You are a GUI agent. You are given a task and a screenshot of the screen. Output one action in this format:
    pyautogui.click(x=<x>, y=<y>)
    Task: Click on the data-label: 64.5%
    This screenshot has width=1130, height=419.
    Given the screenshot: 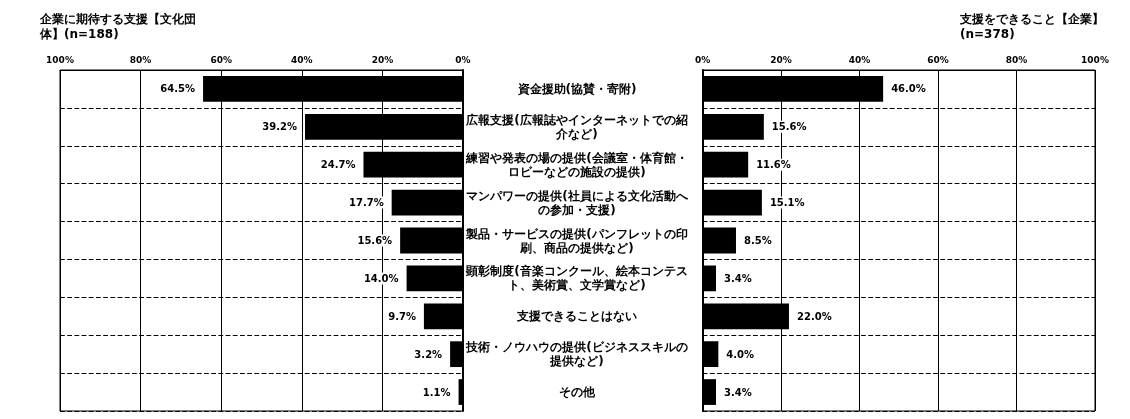 What is the action you would take?
    pyautogui.click(x=178, y=89)
    